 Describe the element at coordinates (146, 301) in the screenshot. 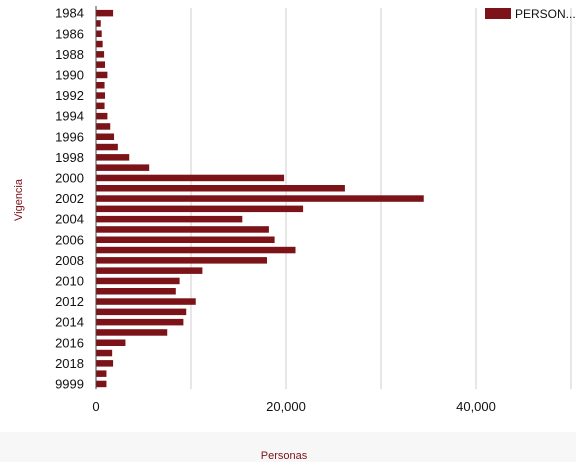

I see `bar-2012` at that location.